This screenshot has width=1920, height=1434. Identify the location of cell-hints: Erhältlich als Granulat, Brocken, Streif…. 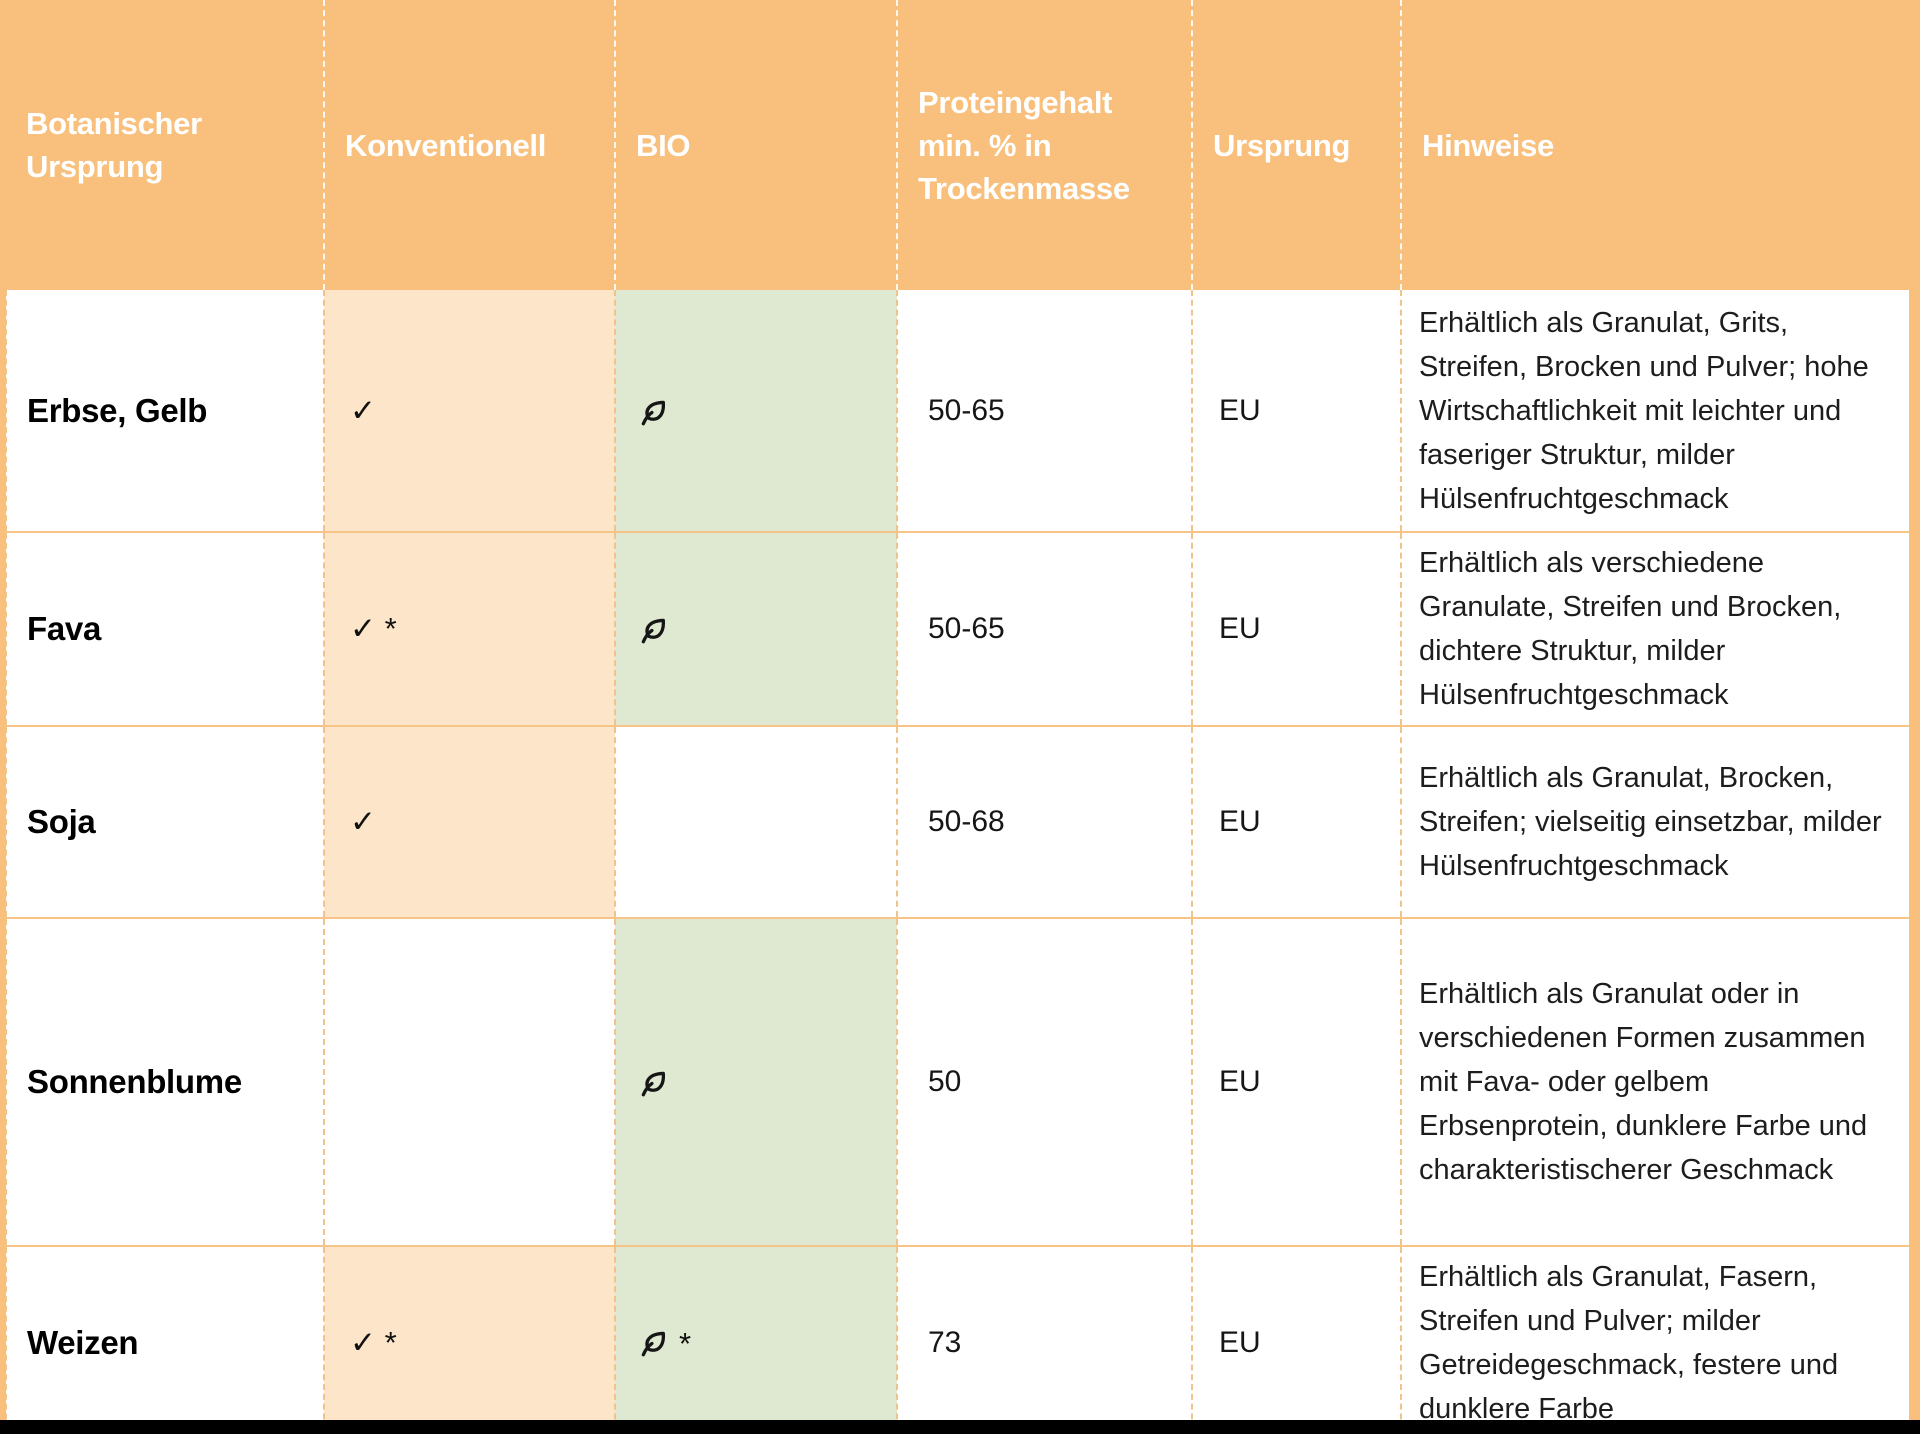
(1654, 821).